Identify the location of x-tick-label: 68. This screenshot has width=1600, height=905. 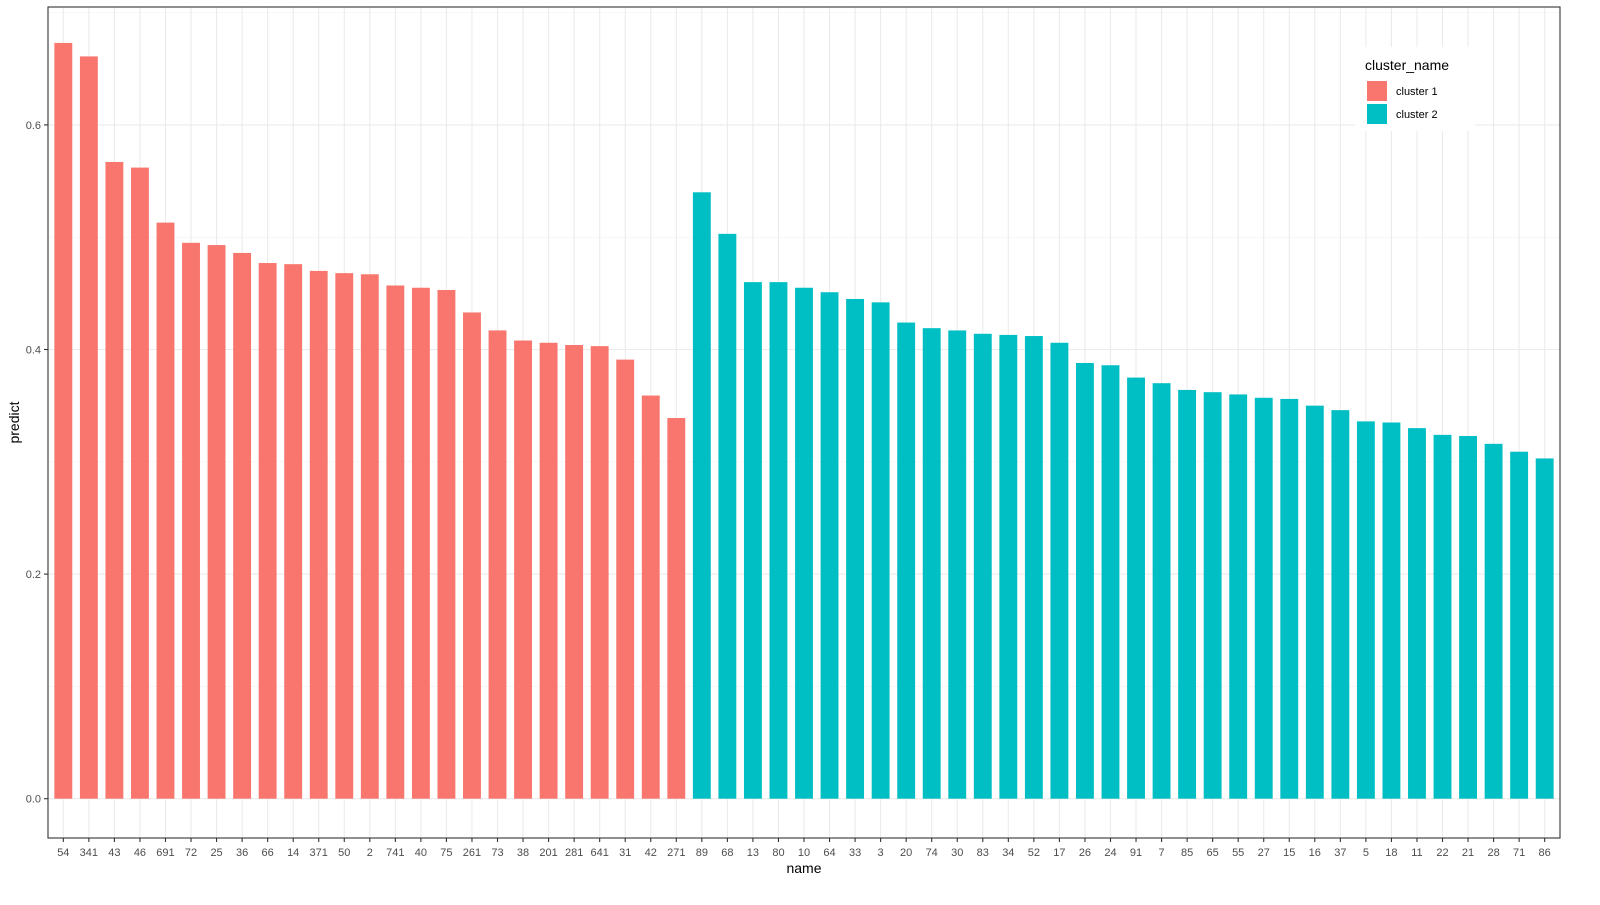
(727, 853).